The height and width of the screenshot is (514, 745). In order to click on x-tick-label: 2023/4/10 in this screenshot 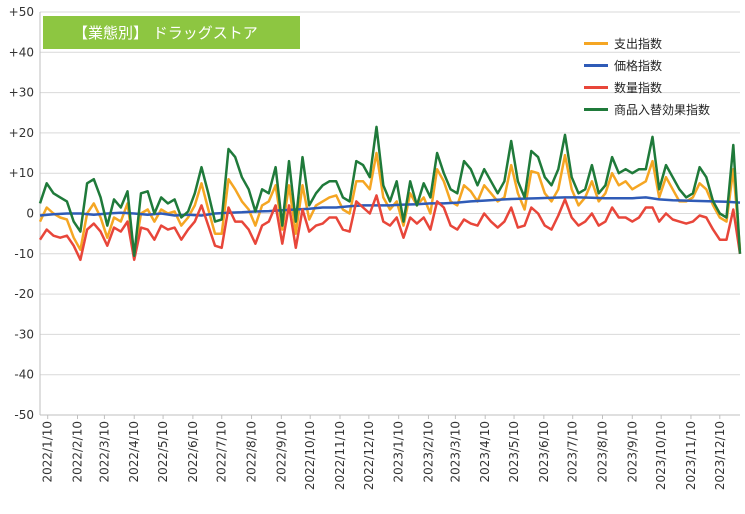, I will do `click(485, 452)`.